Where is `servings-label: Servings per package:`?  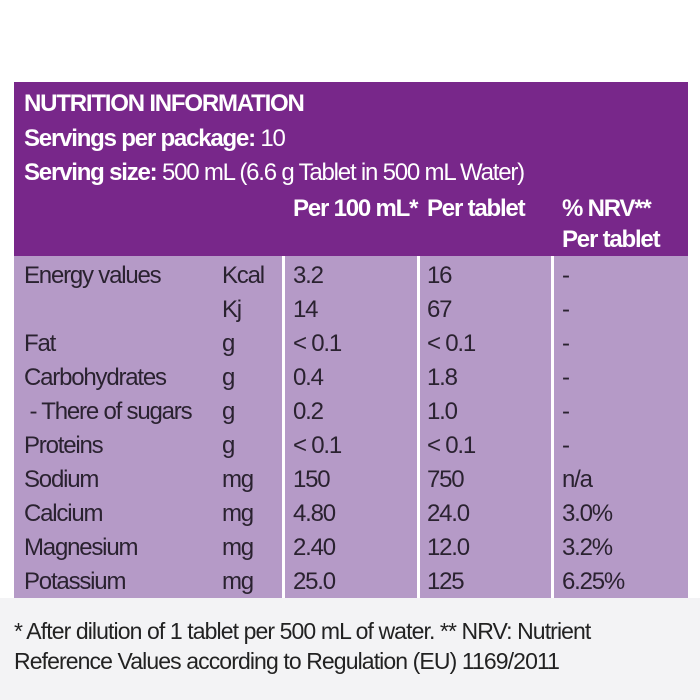
servings-label: Servings per package: is located at coordinates (140, 138).